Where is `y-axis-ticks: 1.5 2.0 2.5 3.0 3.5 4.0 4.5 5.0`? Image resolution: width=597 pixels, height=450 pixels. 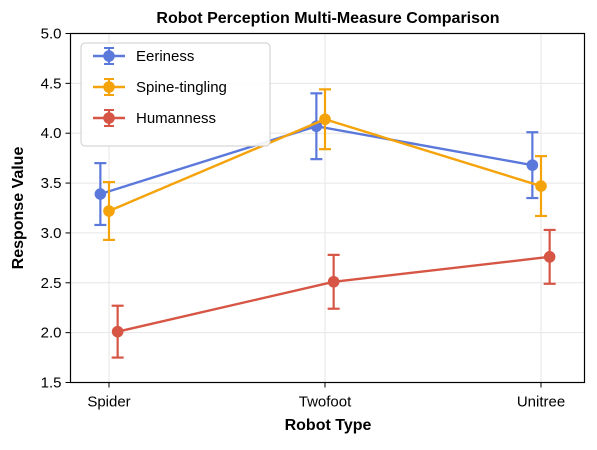
y-axis-ticks: 1.5 2.0 2.5 3.0 3.5 4.0 4.5 5.0 is located at coordinates (56, 209).